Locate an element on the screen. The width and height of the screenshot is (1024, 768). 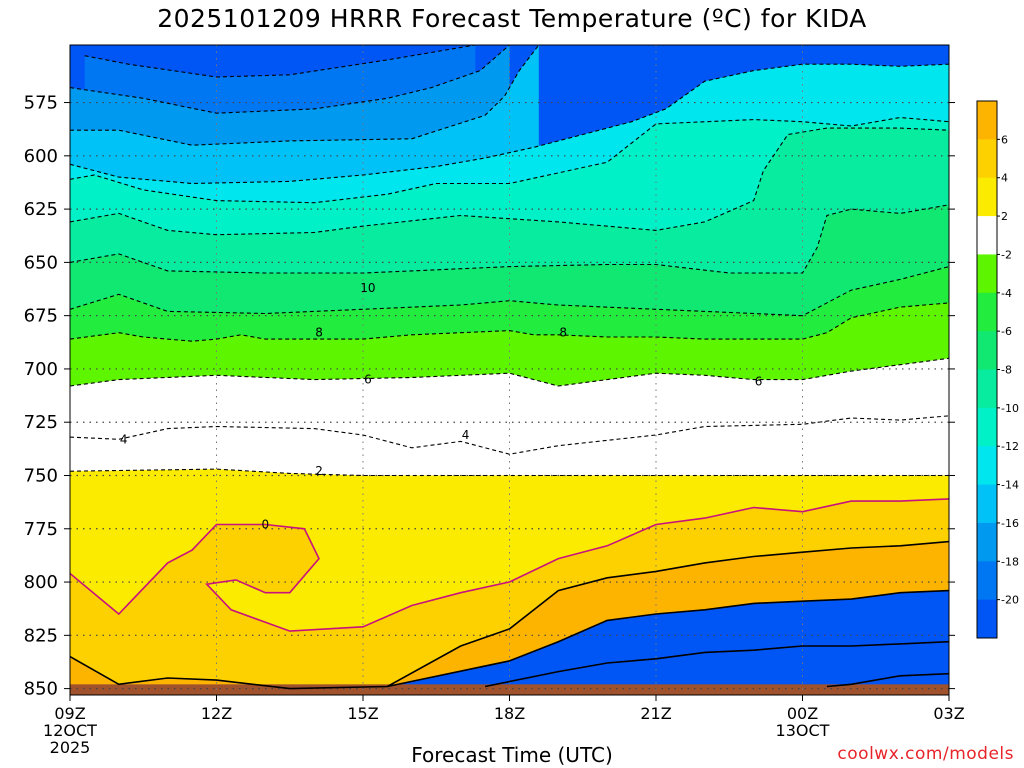
x-tick-label: 00Z is located at coordinates (802, 713).